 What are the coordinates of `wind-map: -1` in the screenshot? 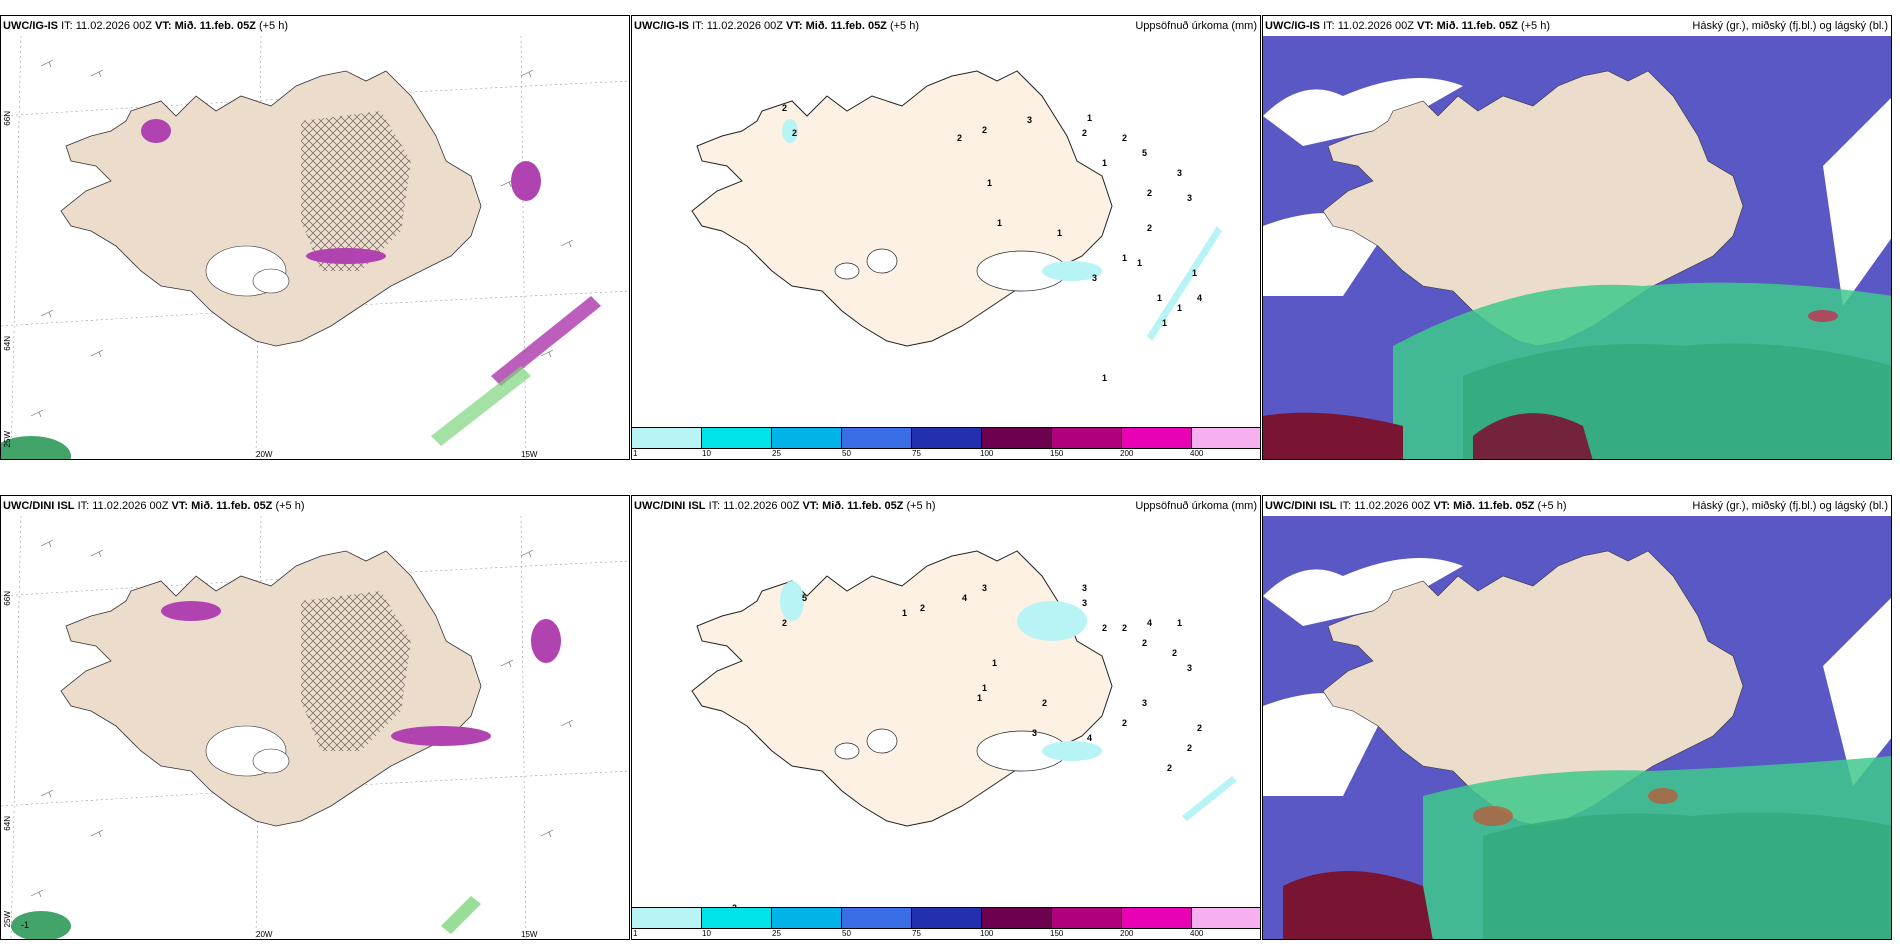 It's located at (315, 727).